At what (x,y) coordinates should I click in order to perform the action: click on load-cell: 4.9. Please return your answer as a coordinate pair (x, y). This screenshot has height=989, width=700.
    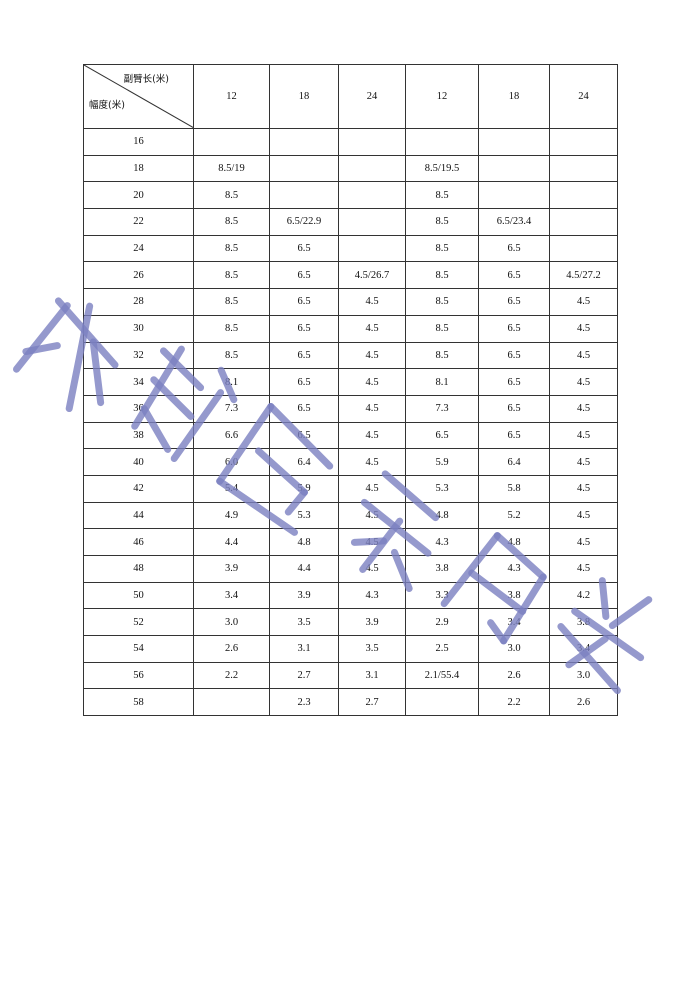
    Looking at the image, I should click on (231, 515).